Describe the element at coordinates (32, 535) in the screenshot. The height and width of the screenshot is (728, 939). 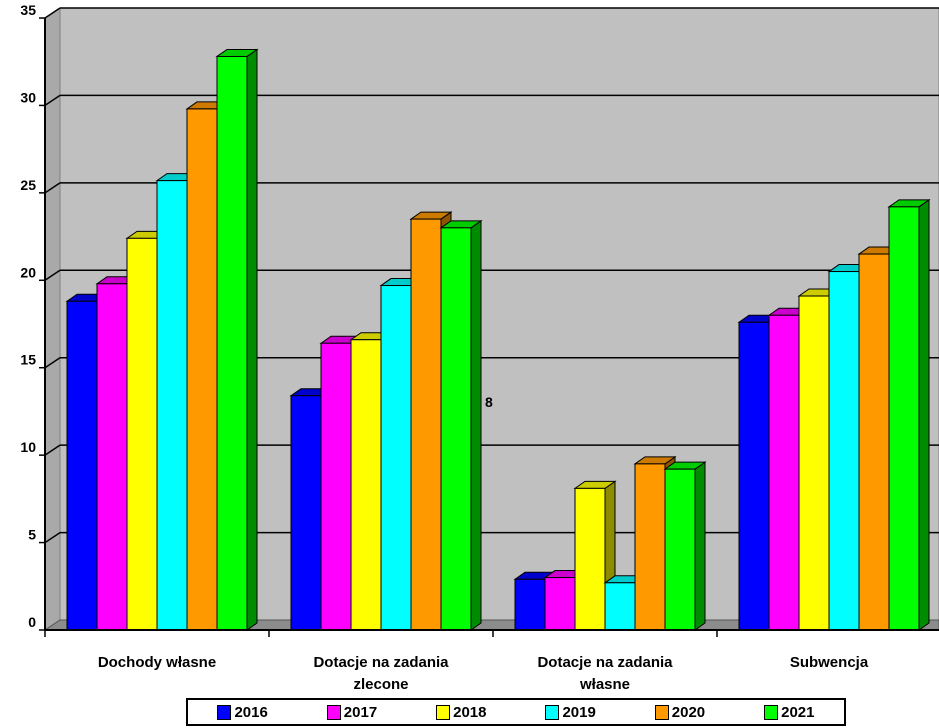
I see `y-tick-label: 5` at that location.